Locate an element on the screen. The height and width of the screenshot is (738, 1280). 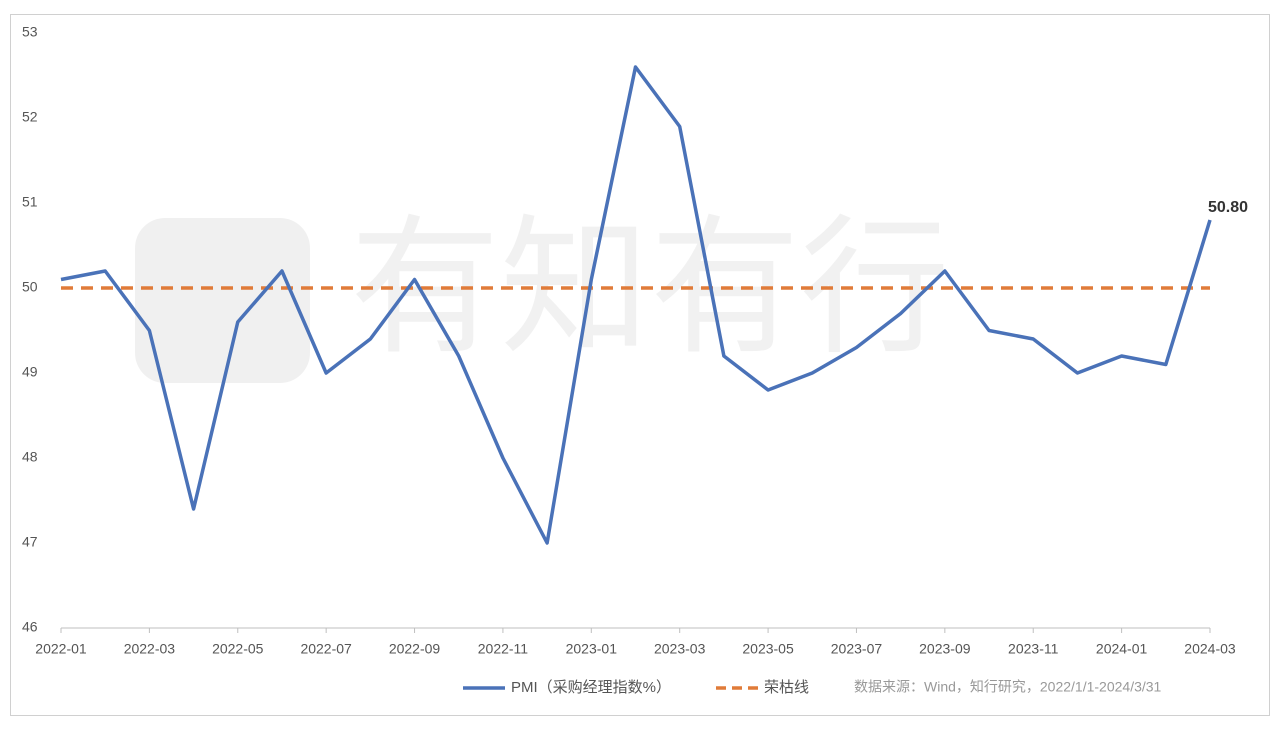
y-tick-label: 52 is located at coordinates (30, 117).